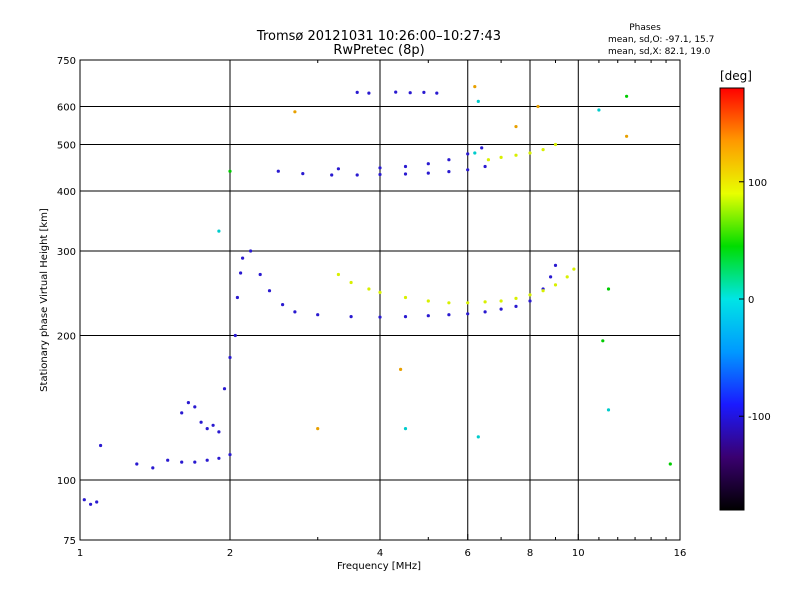 The image size is (800, 600). I want to click on legend-line-x: mean, sd,X: 82.1, 19.0, so click(659, 52).